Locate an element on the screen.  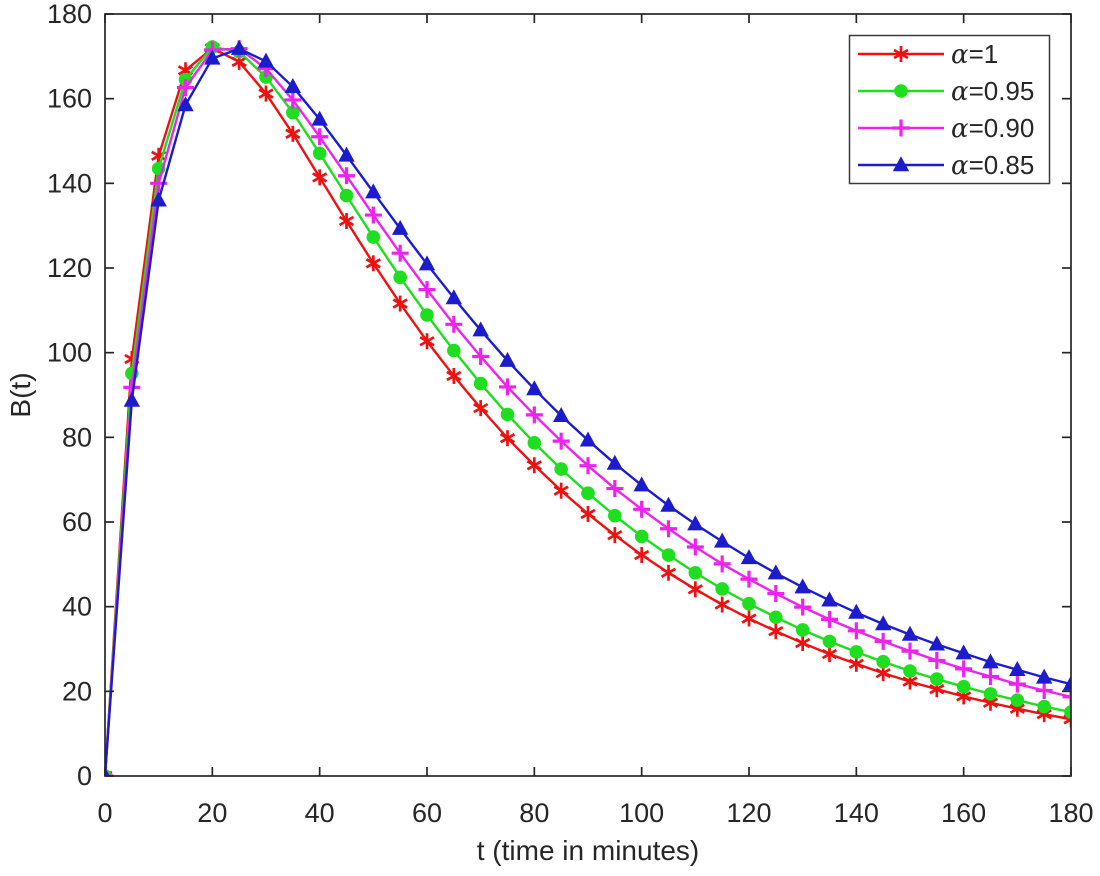
x-tick-label: 100 is located at coordinates (641, 813).